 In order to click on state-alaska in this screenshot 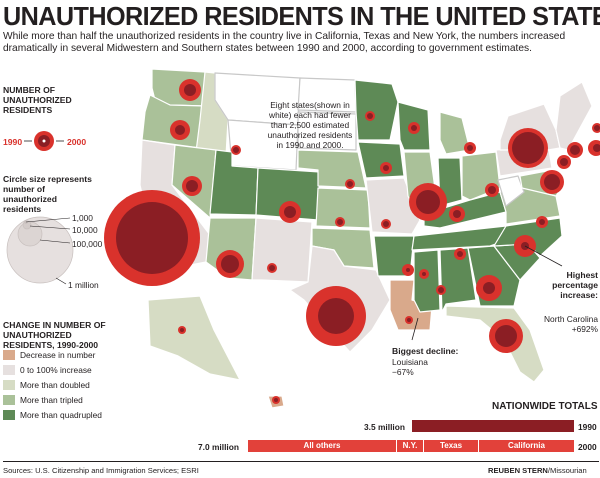, I will do `click(194, 338)`.